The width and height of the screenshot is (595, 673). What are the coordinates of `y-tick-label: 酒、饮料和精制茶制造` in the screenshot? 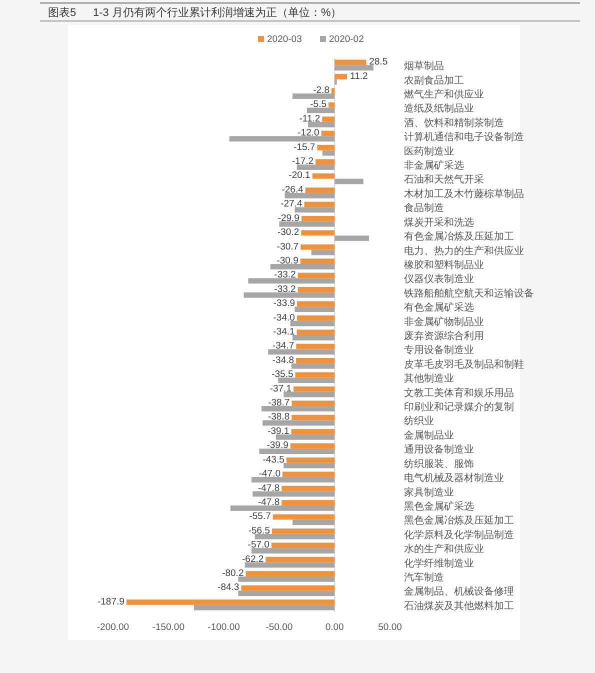 It's located at (454, 122).